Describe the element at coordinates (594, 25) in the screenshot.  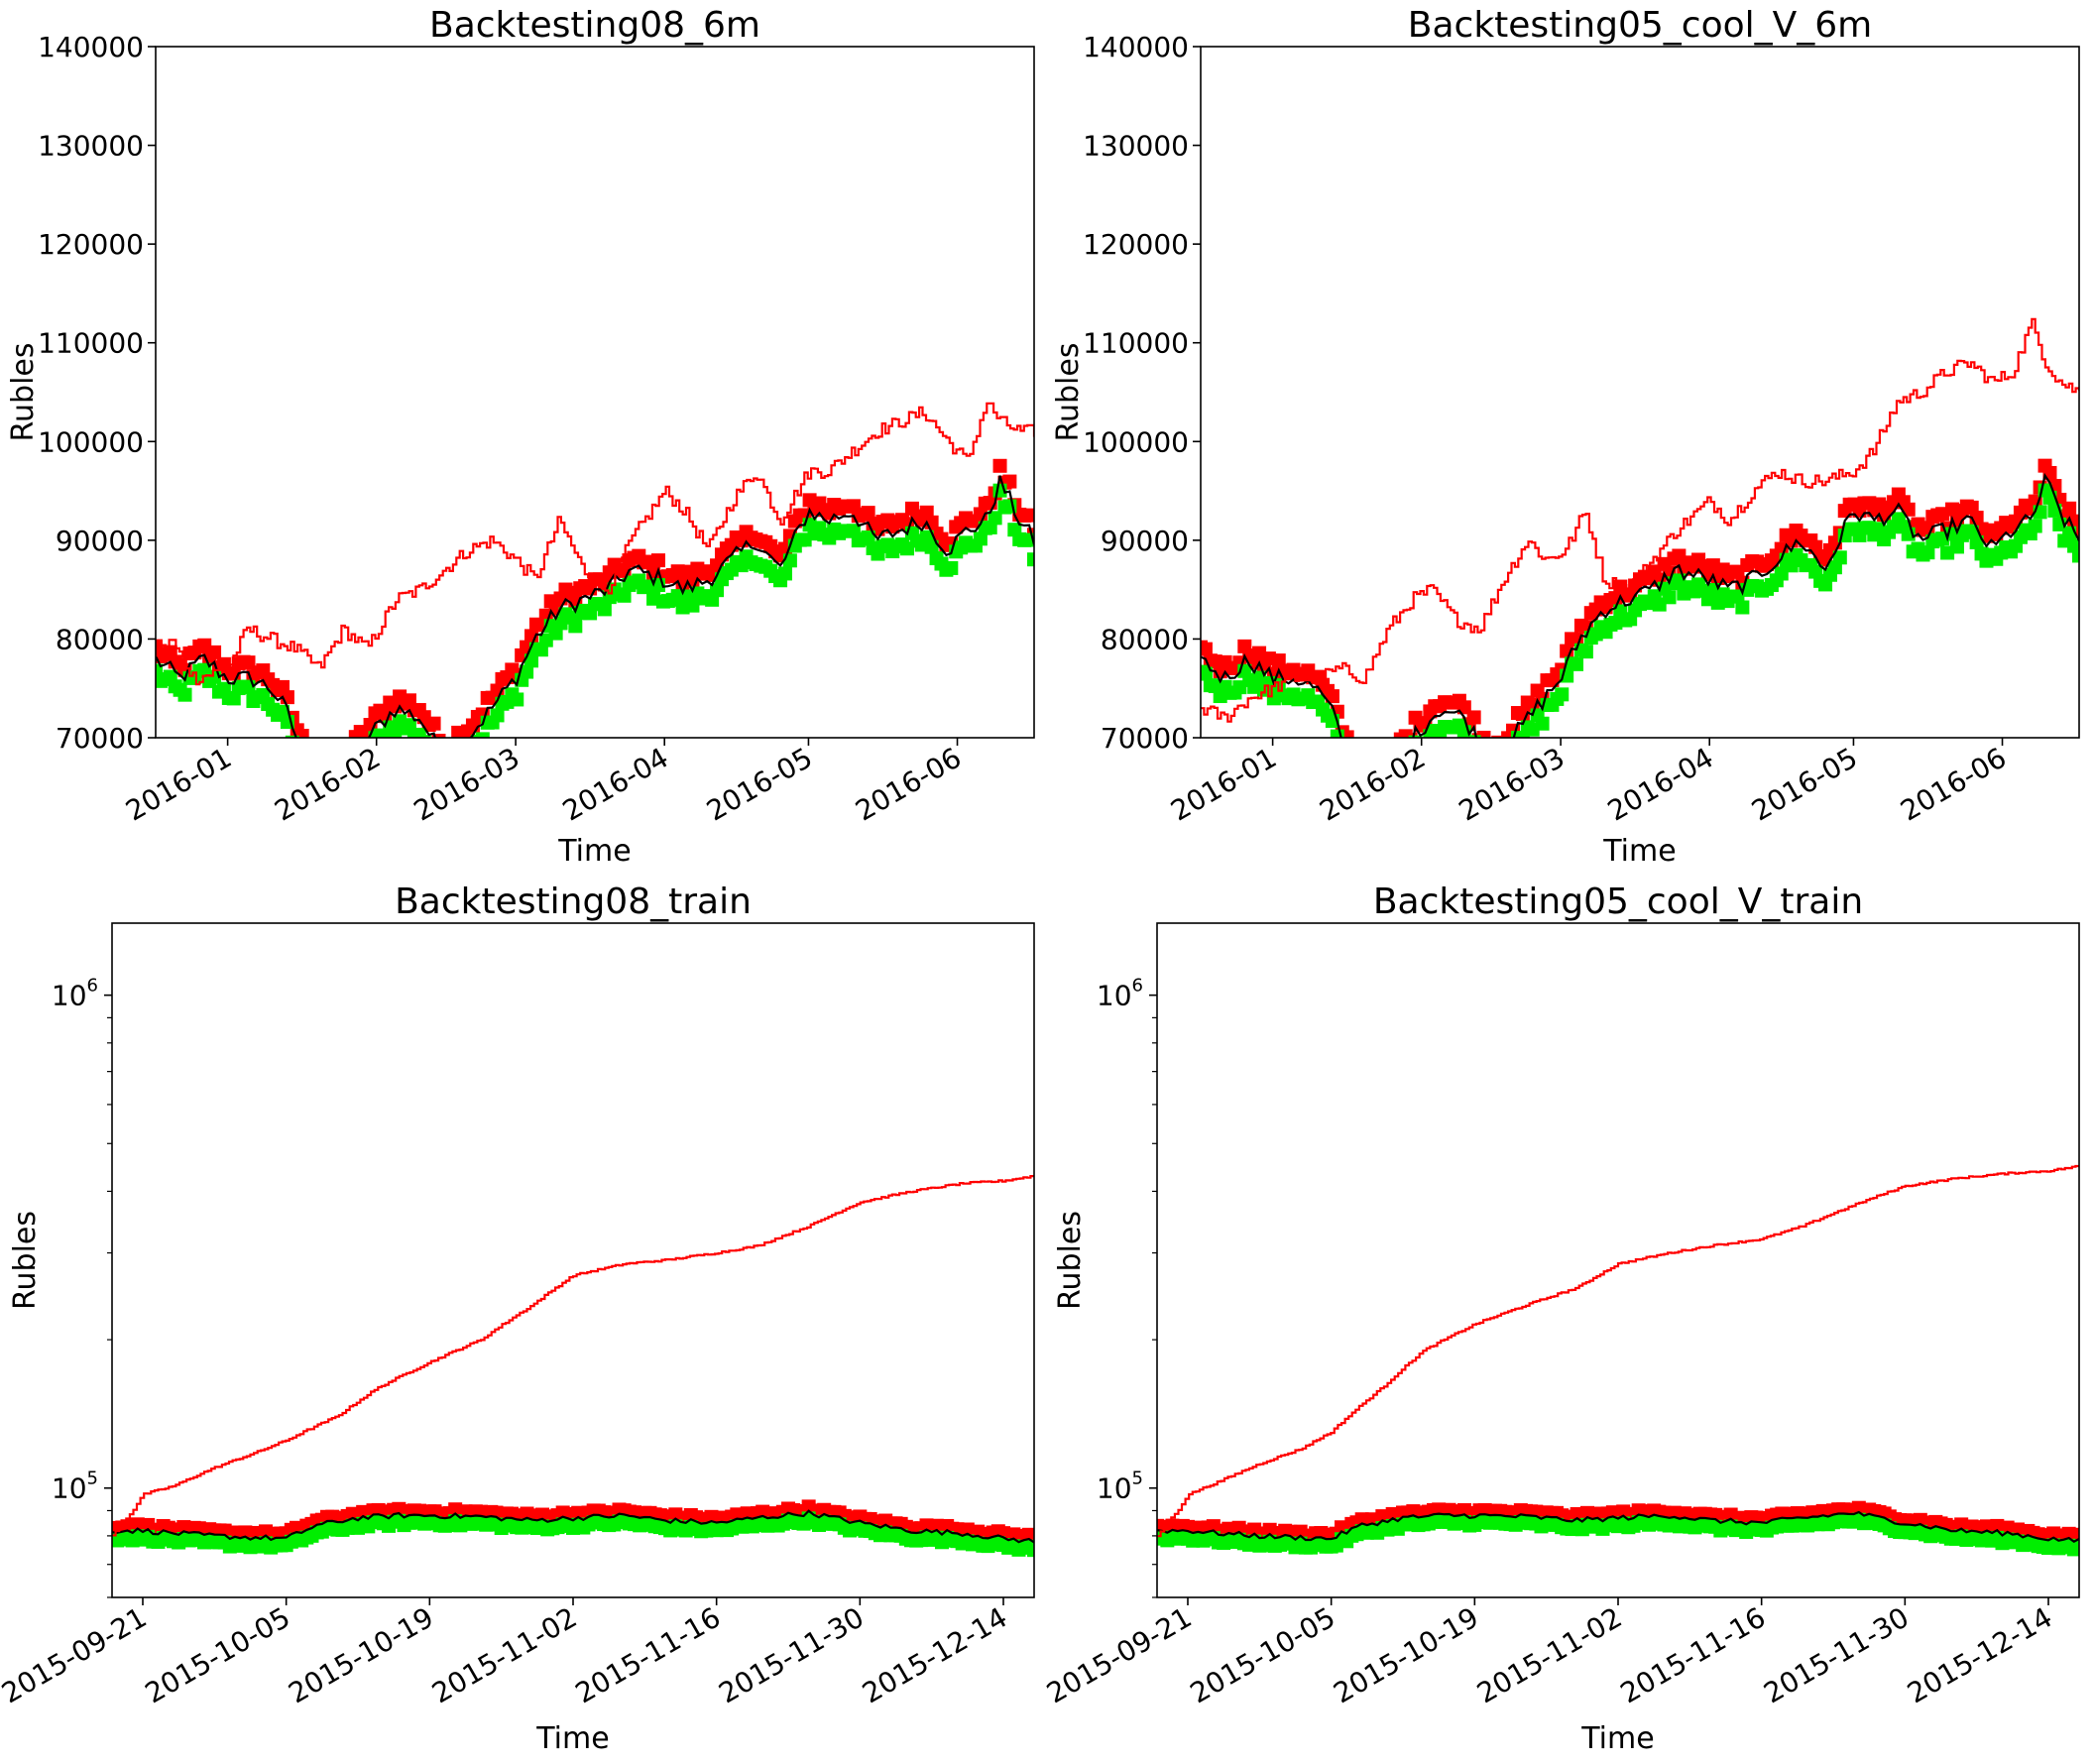
I see `chart-title: Backtesting08_6m` at that location.